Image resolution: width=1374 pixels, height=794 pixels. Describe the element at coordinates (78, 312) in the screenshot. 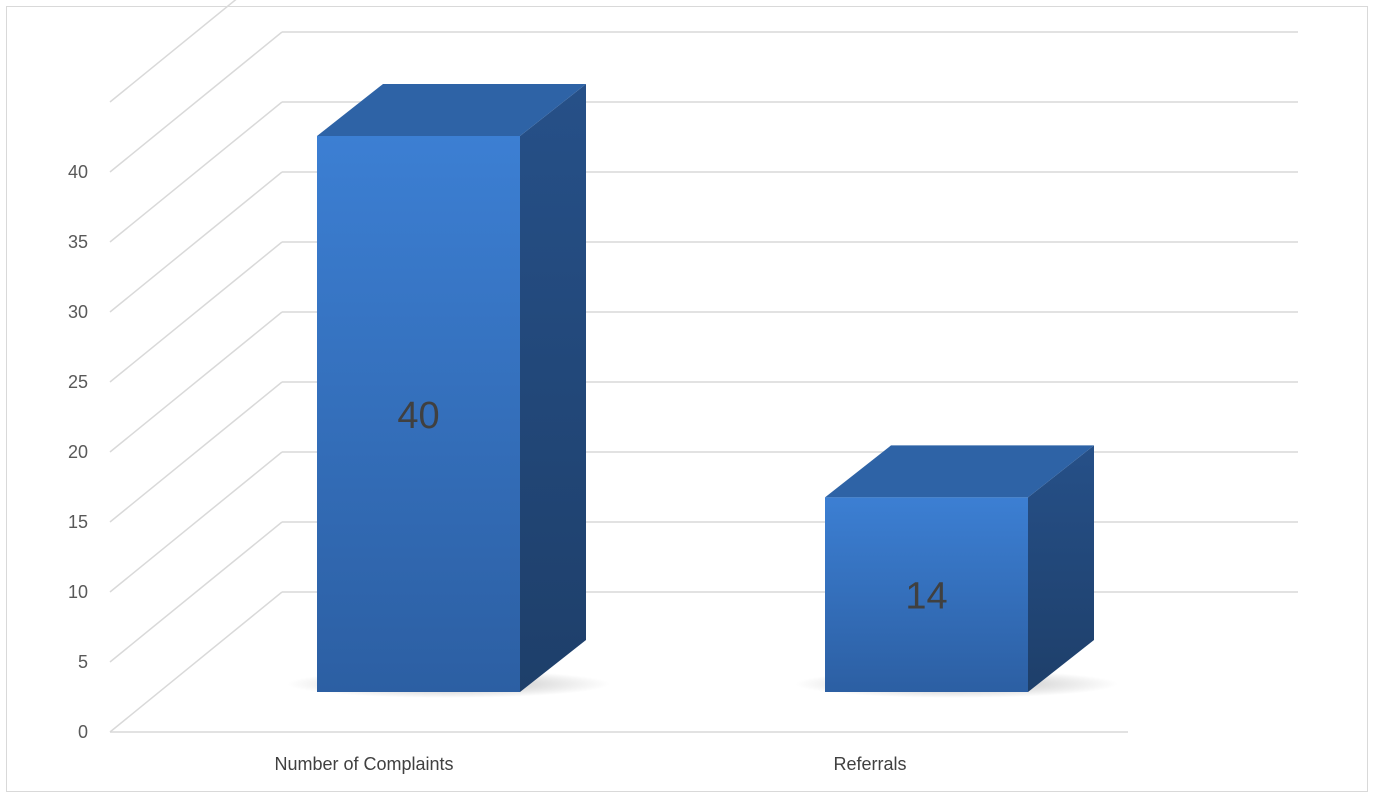

I see `y-tick-label: 30` at that location.